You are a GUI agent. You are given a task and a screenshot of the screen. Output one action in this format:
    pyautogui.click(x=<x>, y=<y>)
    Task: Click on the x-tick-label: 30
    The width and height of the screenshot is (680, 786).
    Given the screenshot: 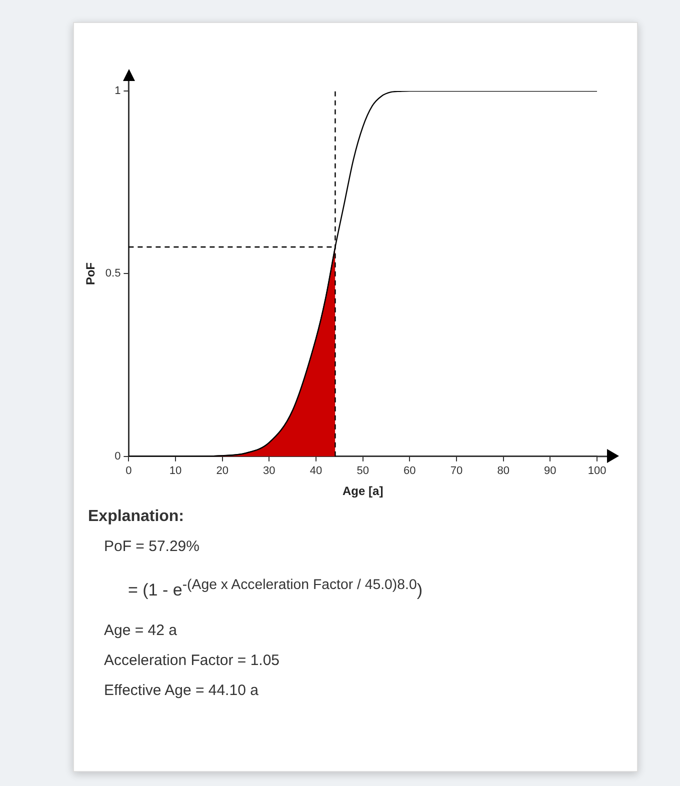 What is the action you would take?
    pyautogui.click(x=269, y=471)
    